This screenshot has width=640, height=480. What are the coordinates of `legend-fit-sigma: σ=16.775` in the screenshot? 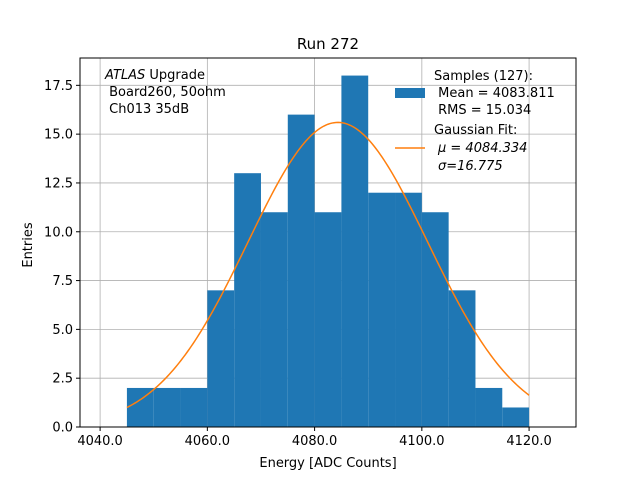 It's located at (470, 166).